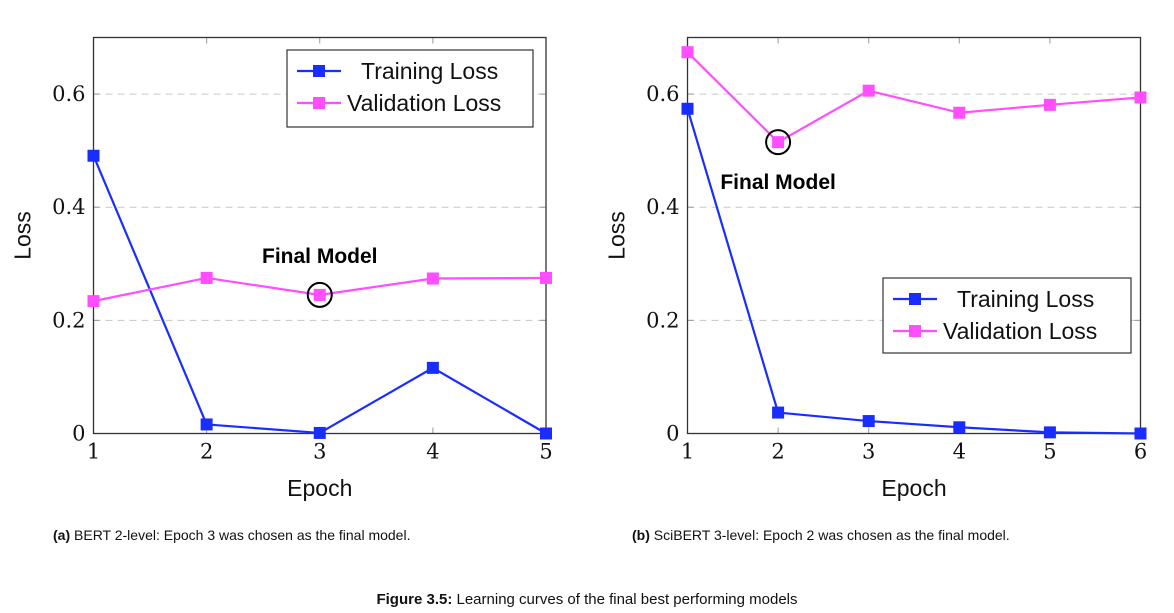  What do you see at coordinates (913, 97) in the screenshot?
I see `validation-loss-line` at bounding box center [913, 97].